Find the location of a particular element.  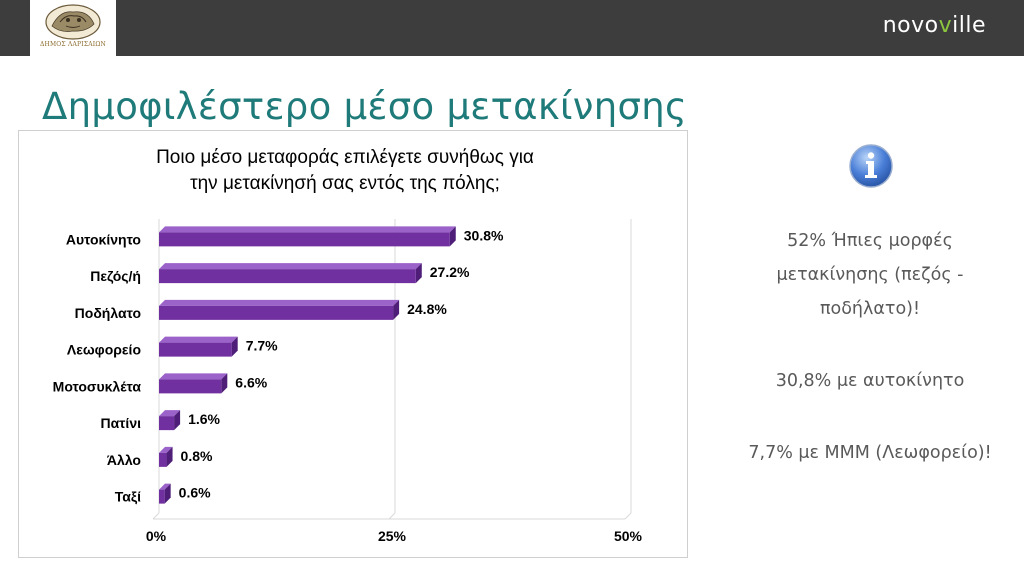

brand-text-left: novo is located at coordinates (910, 25).